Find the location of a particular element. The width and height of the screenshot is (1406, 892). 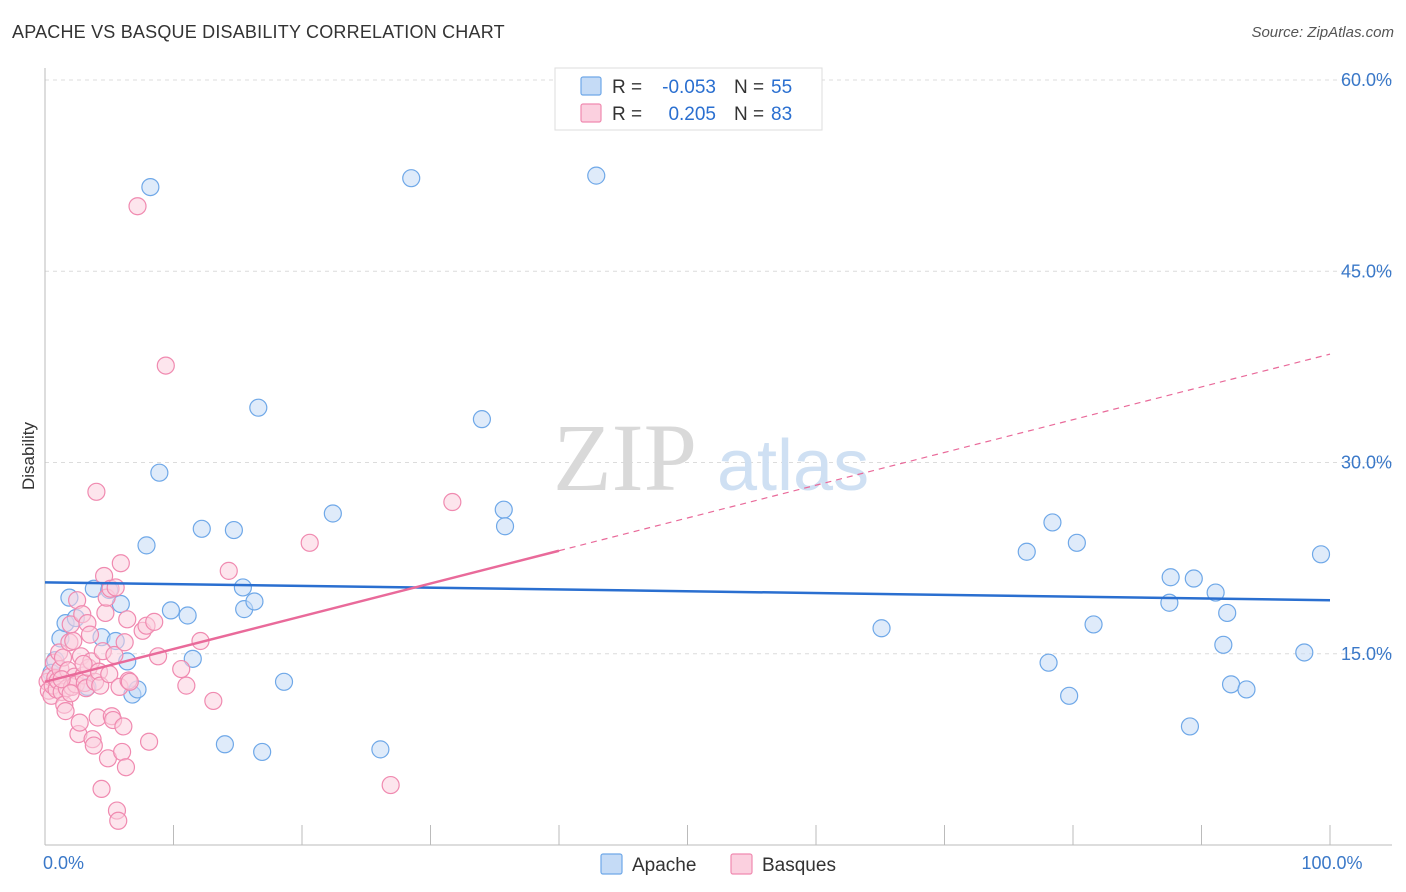

series-legend: Apache Basques is located at coordinates (718, 864).